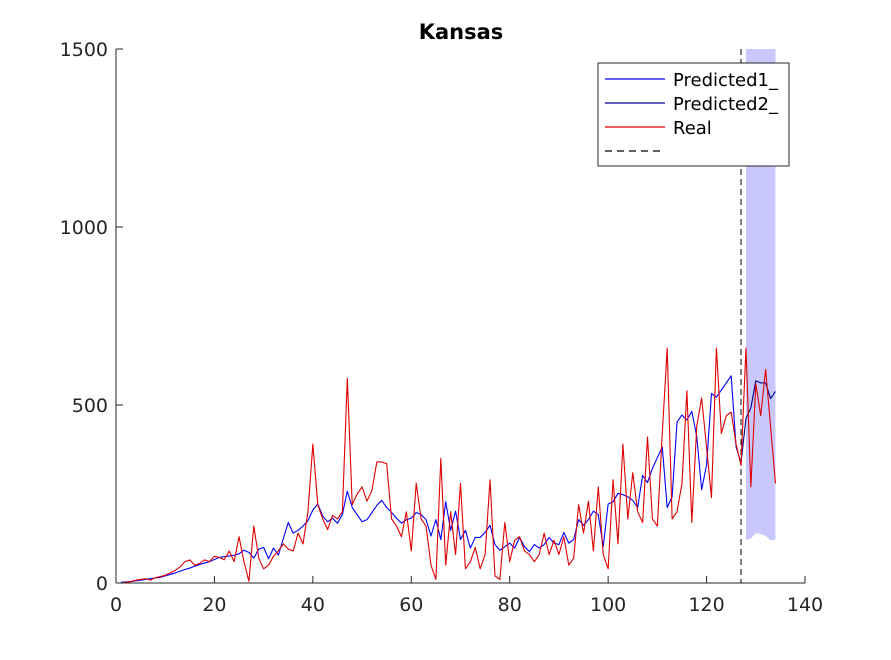  Describe the element at coordinates (411, 605) in the screenshot. I see `x-tick-label: 60` at that location.